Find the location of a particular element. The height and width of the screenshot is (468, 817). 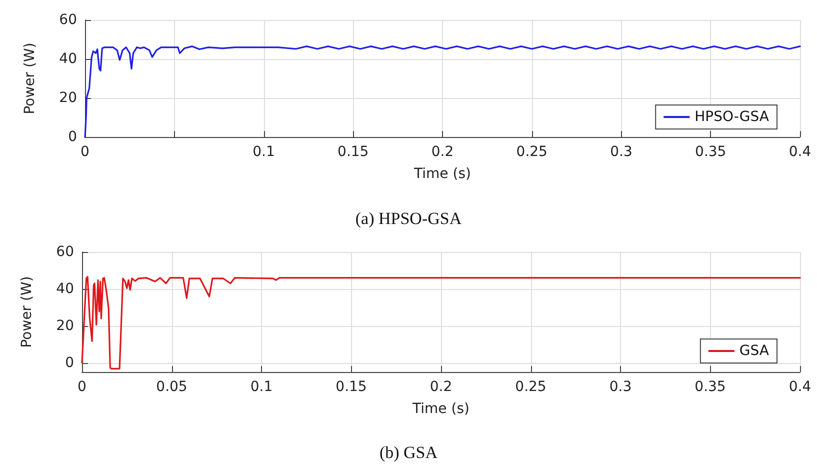

x-tick-label: 0 is located at coordinates (85, 152).